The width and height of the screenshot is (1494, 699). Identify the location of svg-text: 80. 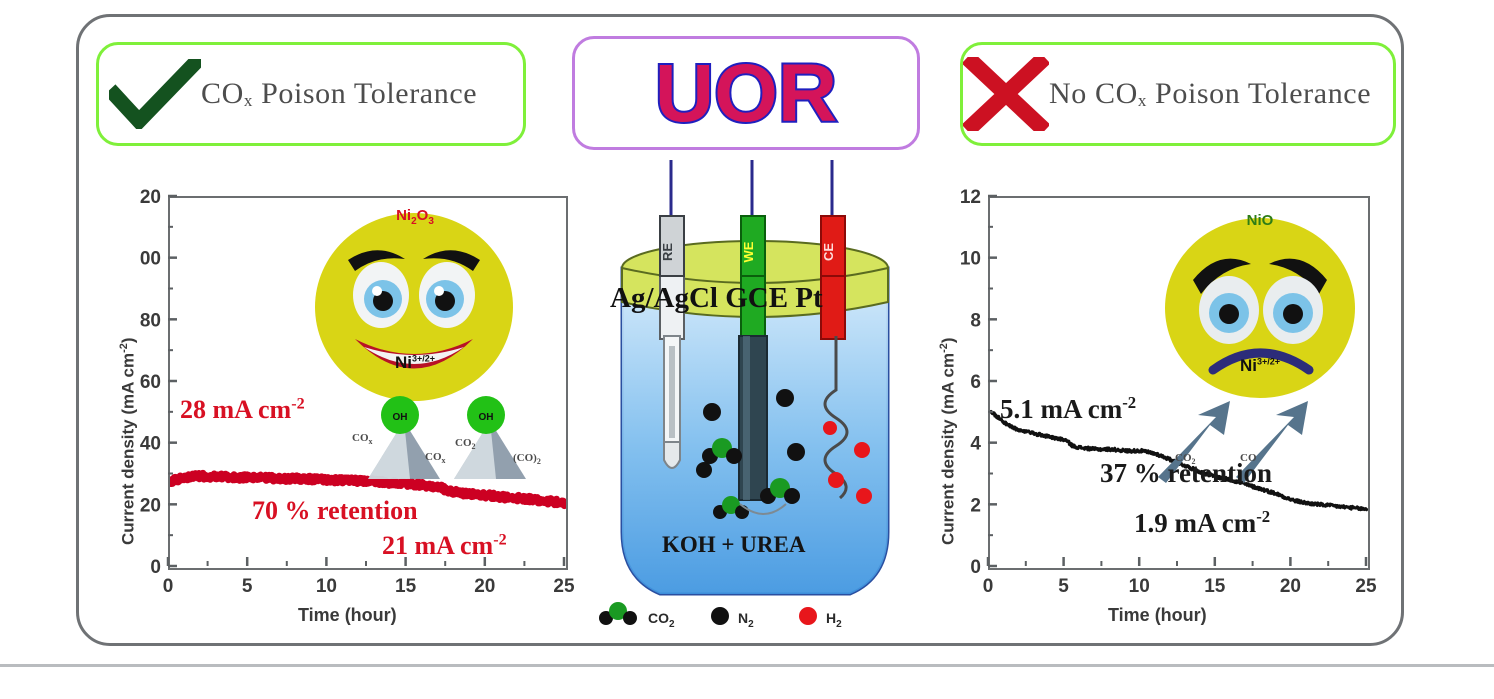
(150, 320).